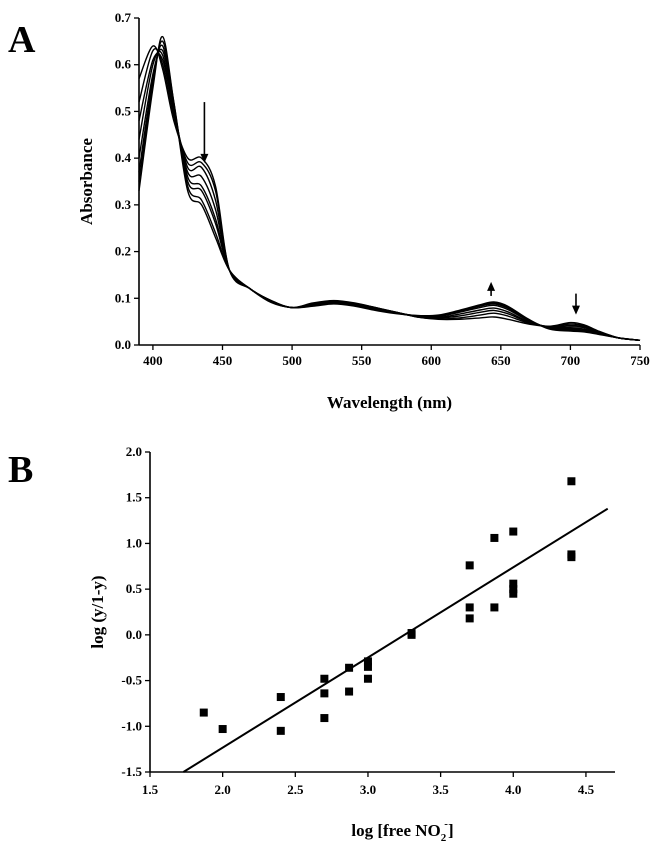 The height and width of the screenshot is (844, 652). What do you see at coordinates (501, 360) in the screenshot?
I see `x-tick-label: 650` at bounding box center [501, 360].